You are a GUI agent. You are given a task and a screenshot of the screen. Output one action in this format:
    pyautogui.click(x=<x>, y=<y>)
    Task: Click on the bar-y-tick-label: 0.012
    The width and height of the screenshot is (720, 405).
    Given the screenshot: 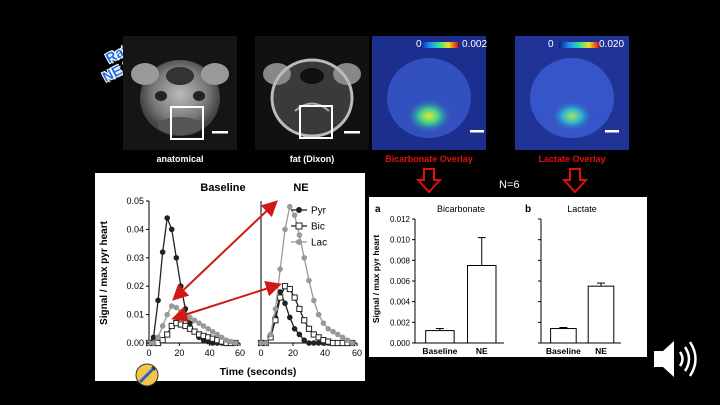 What is the action you would take?
    pyautogui.click(x=400, y=219)
    